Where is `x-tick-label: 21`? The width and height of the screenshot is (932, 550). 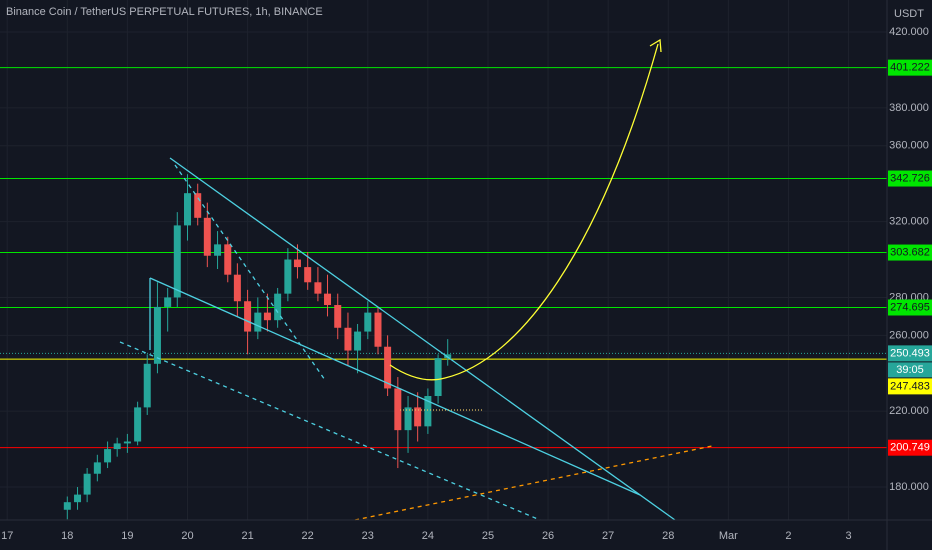
x-tick-label: 21 is located at coordinates (247, 536).